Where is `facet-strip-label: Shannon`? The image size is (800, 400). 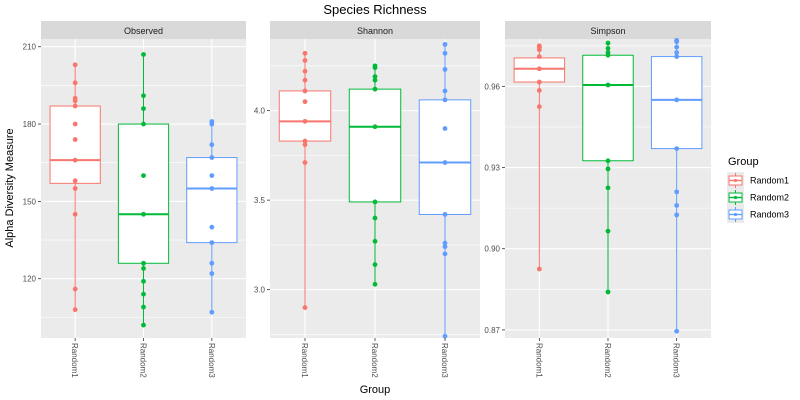 facet-strip-label: Shannon is located at coordinates (375, 31).